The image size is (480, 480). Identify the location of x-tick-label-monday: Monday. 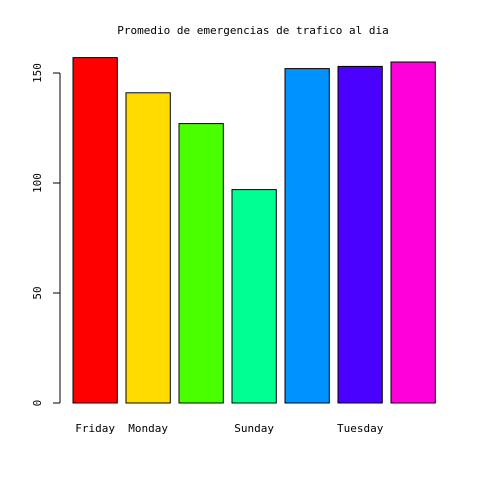
(148, 428).